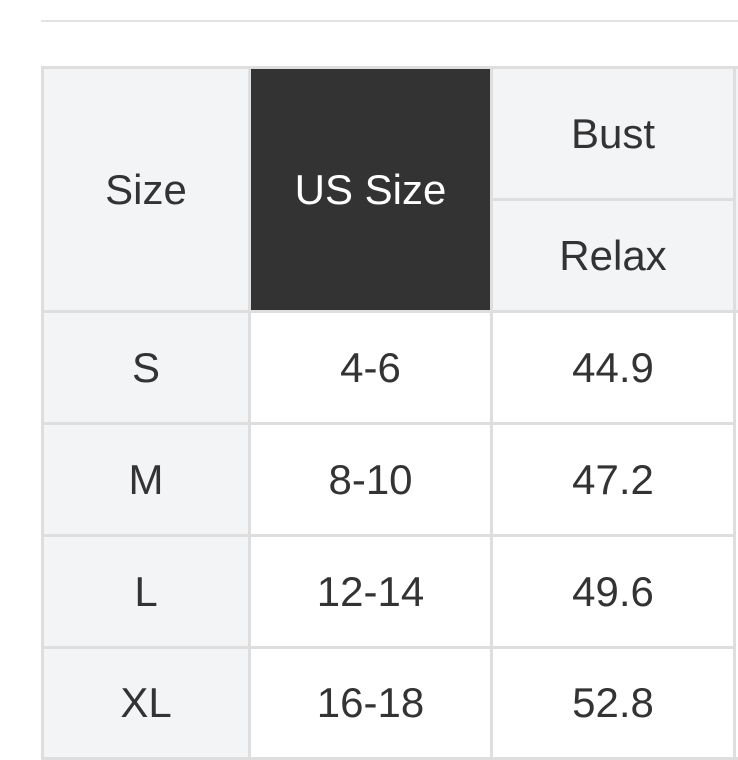 The image size is (738, 760). I want to click on cell-bust: 44.9, so click(613, 367).